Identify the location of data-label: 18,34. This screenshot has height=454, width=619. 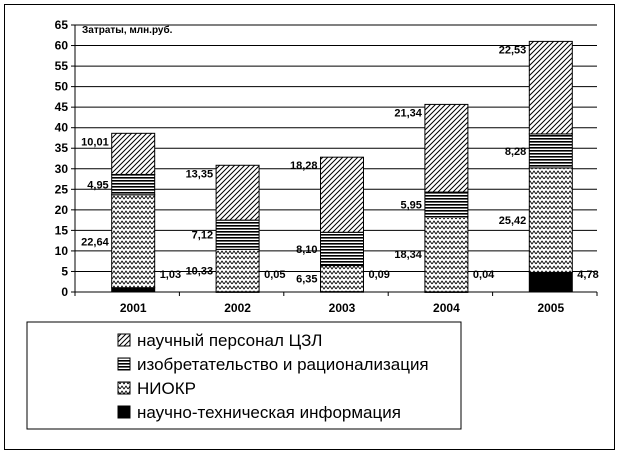
(408, 255).